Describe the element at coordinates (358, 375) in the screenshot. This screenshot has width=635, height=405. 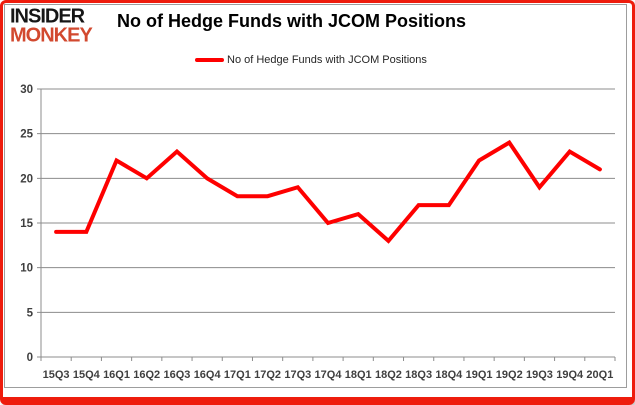
I see `x-axis-label: 18Q1` at that location.